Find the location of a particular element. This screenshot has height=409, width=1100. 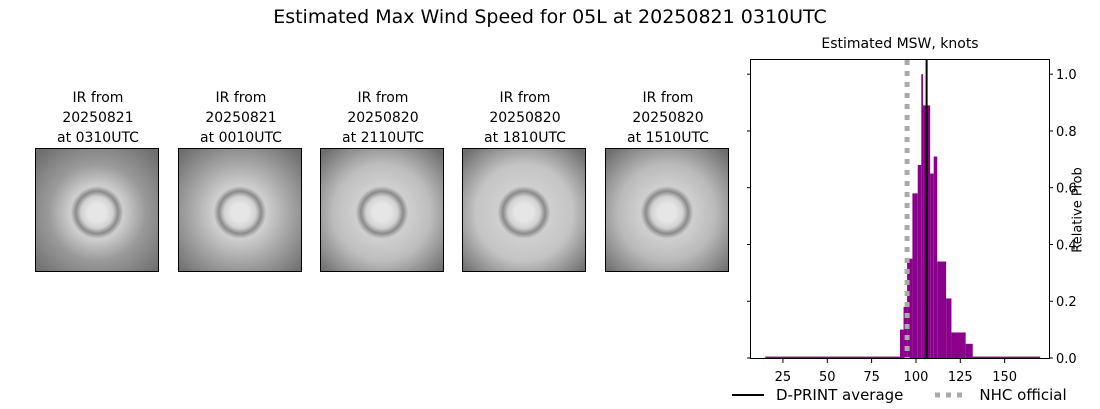

y-axis-label: Relative Prob is located at coordinates (1078, 210).